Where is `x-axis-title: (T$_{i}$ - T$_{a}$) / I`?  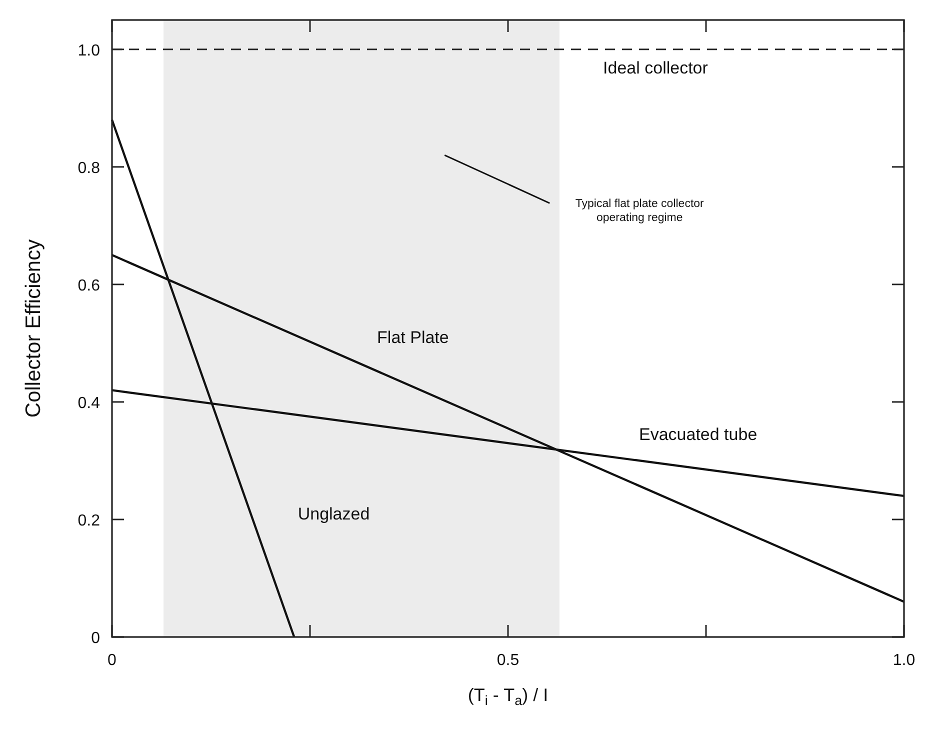 x-axis-title: (T$_{i}$ - T$_{a}$) / I is located at coordinates (508, 696).